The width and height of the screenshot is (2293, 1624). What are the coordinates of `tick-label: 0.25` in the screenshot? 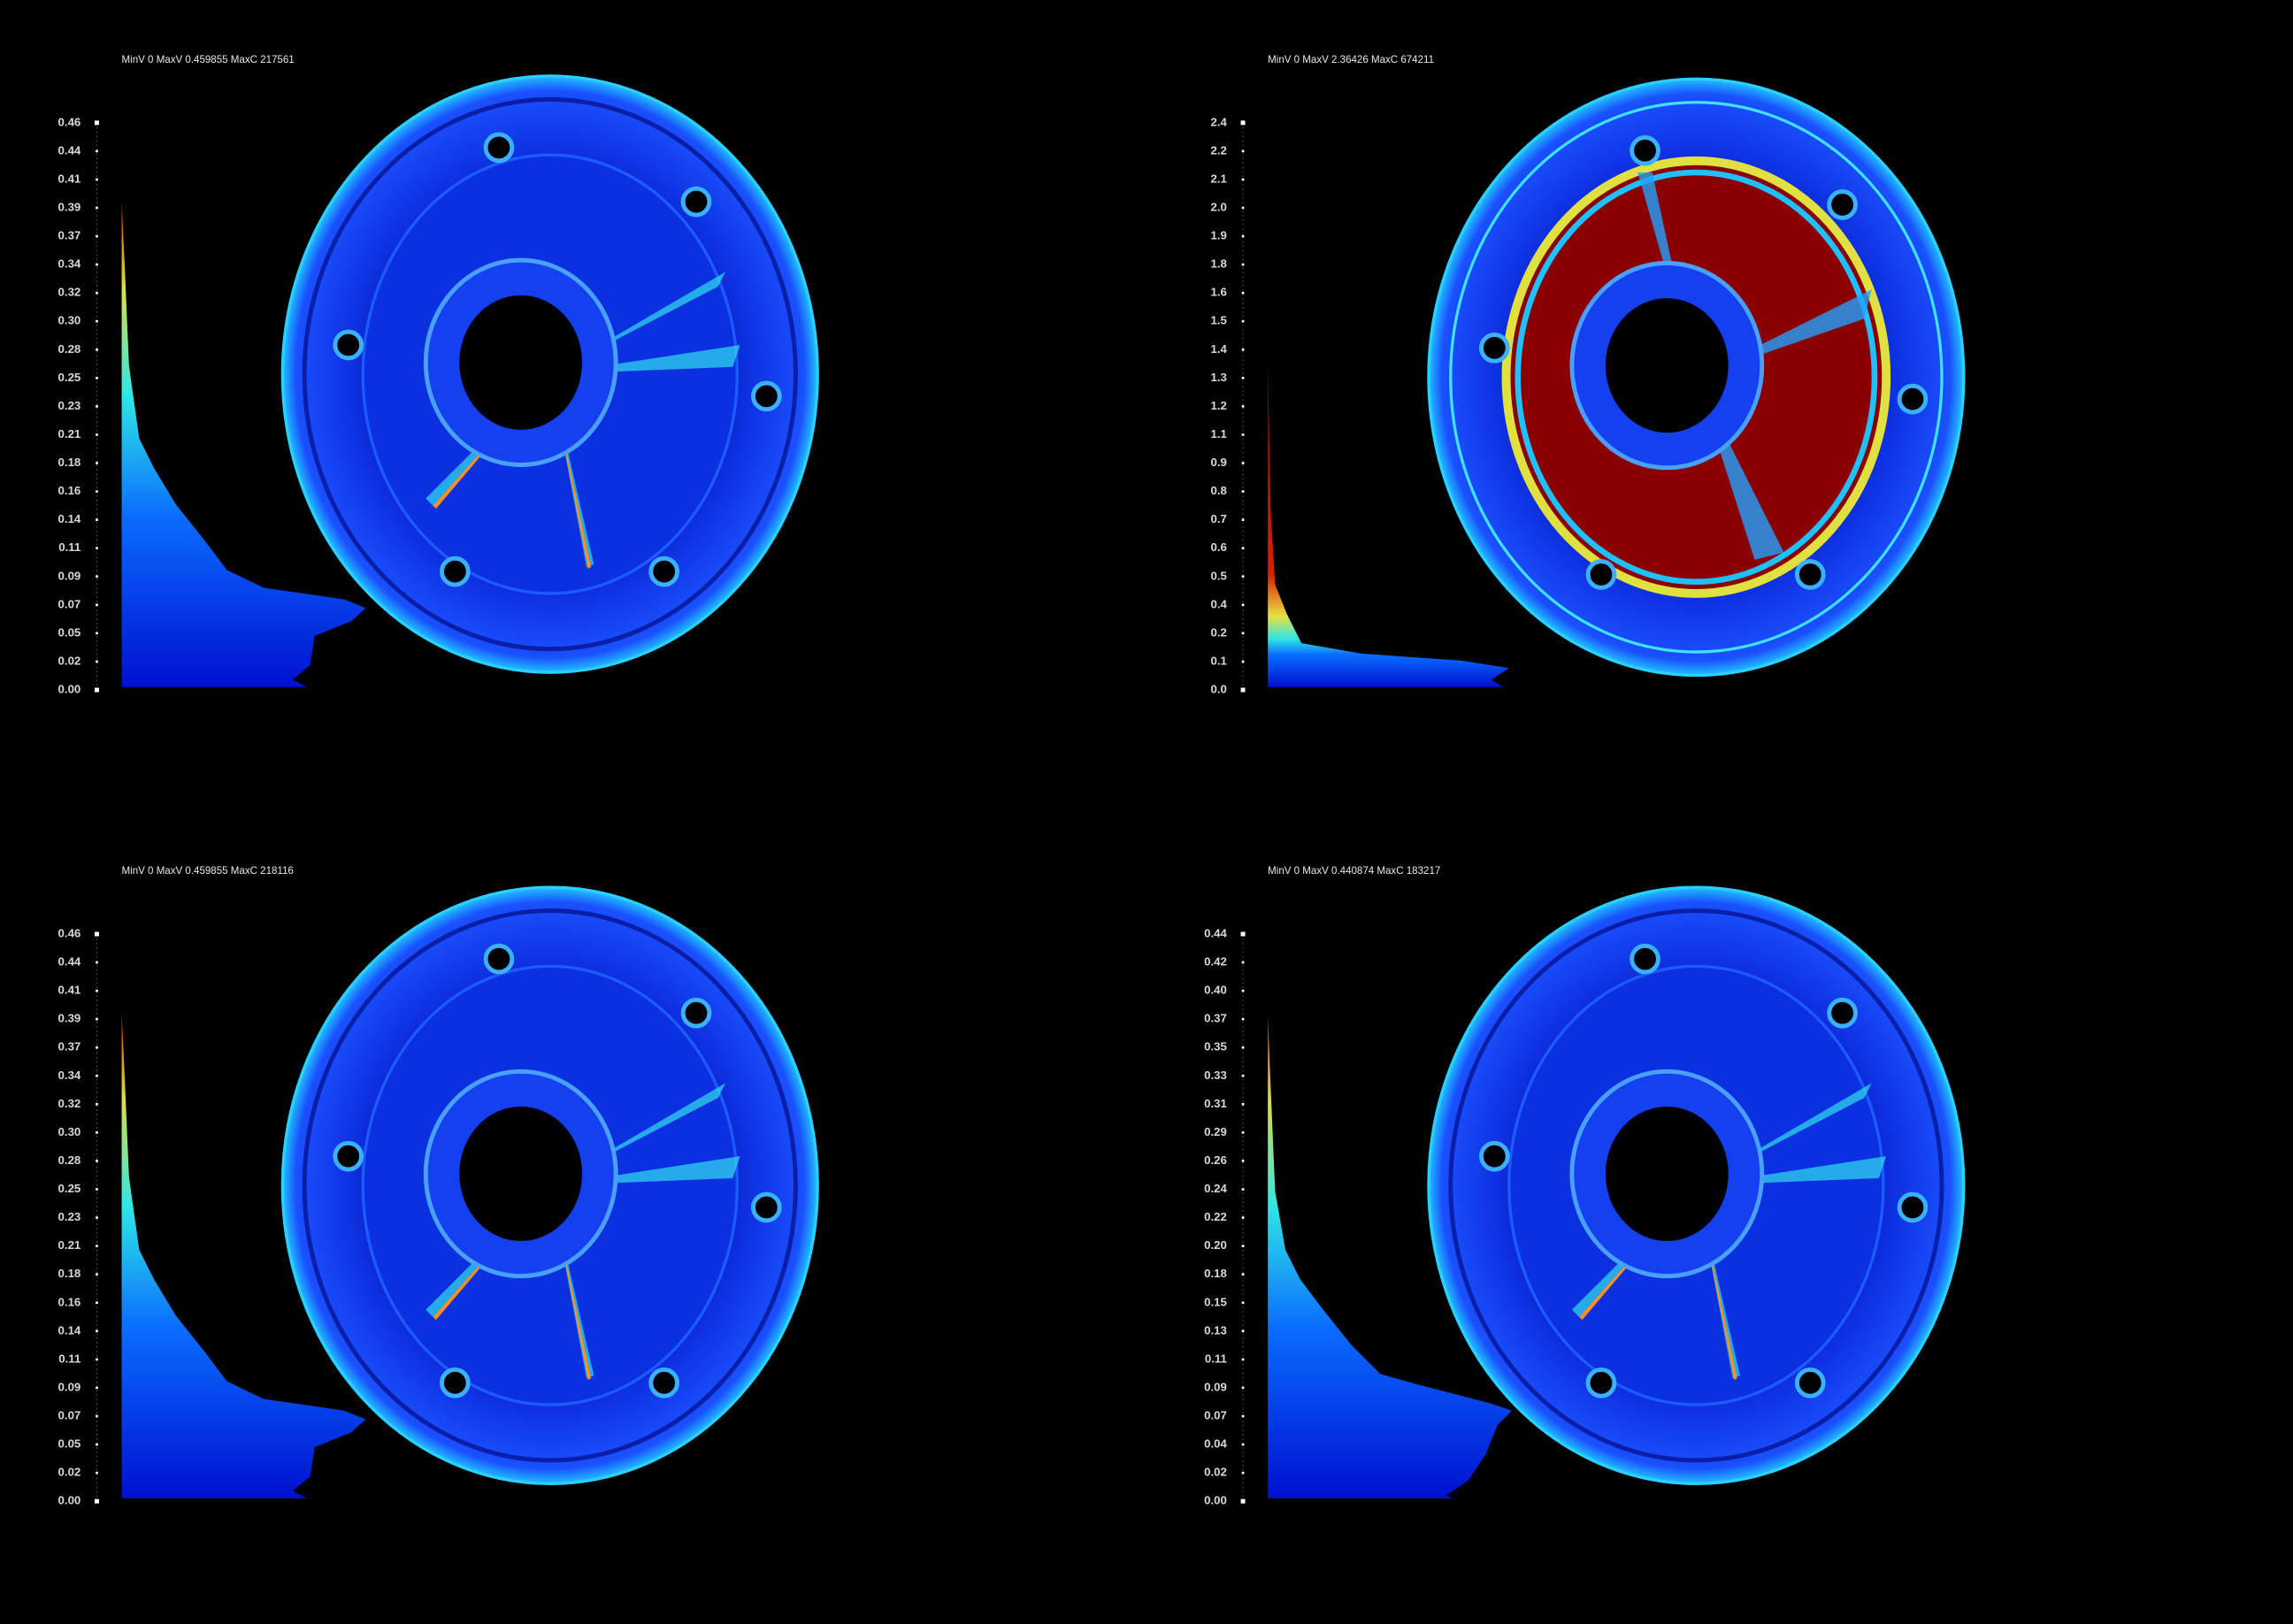 It's located at (69, 377).